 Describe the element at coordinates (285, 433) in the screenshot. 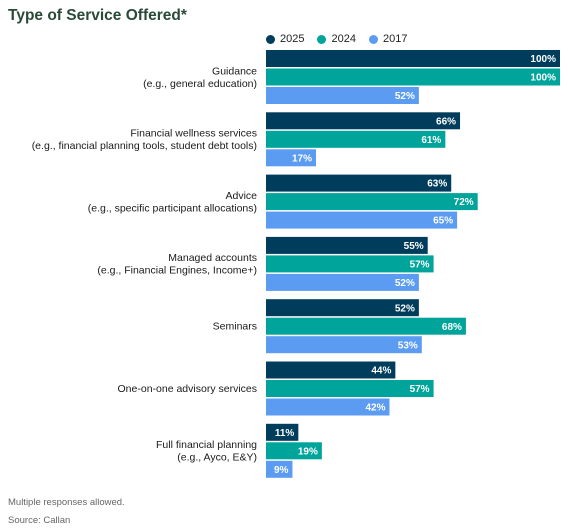

I see `bar-value-label: 11%` at that location.